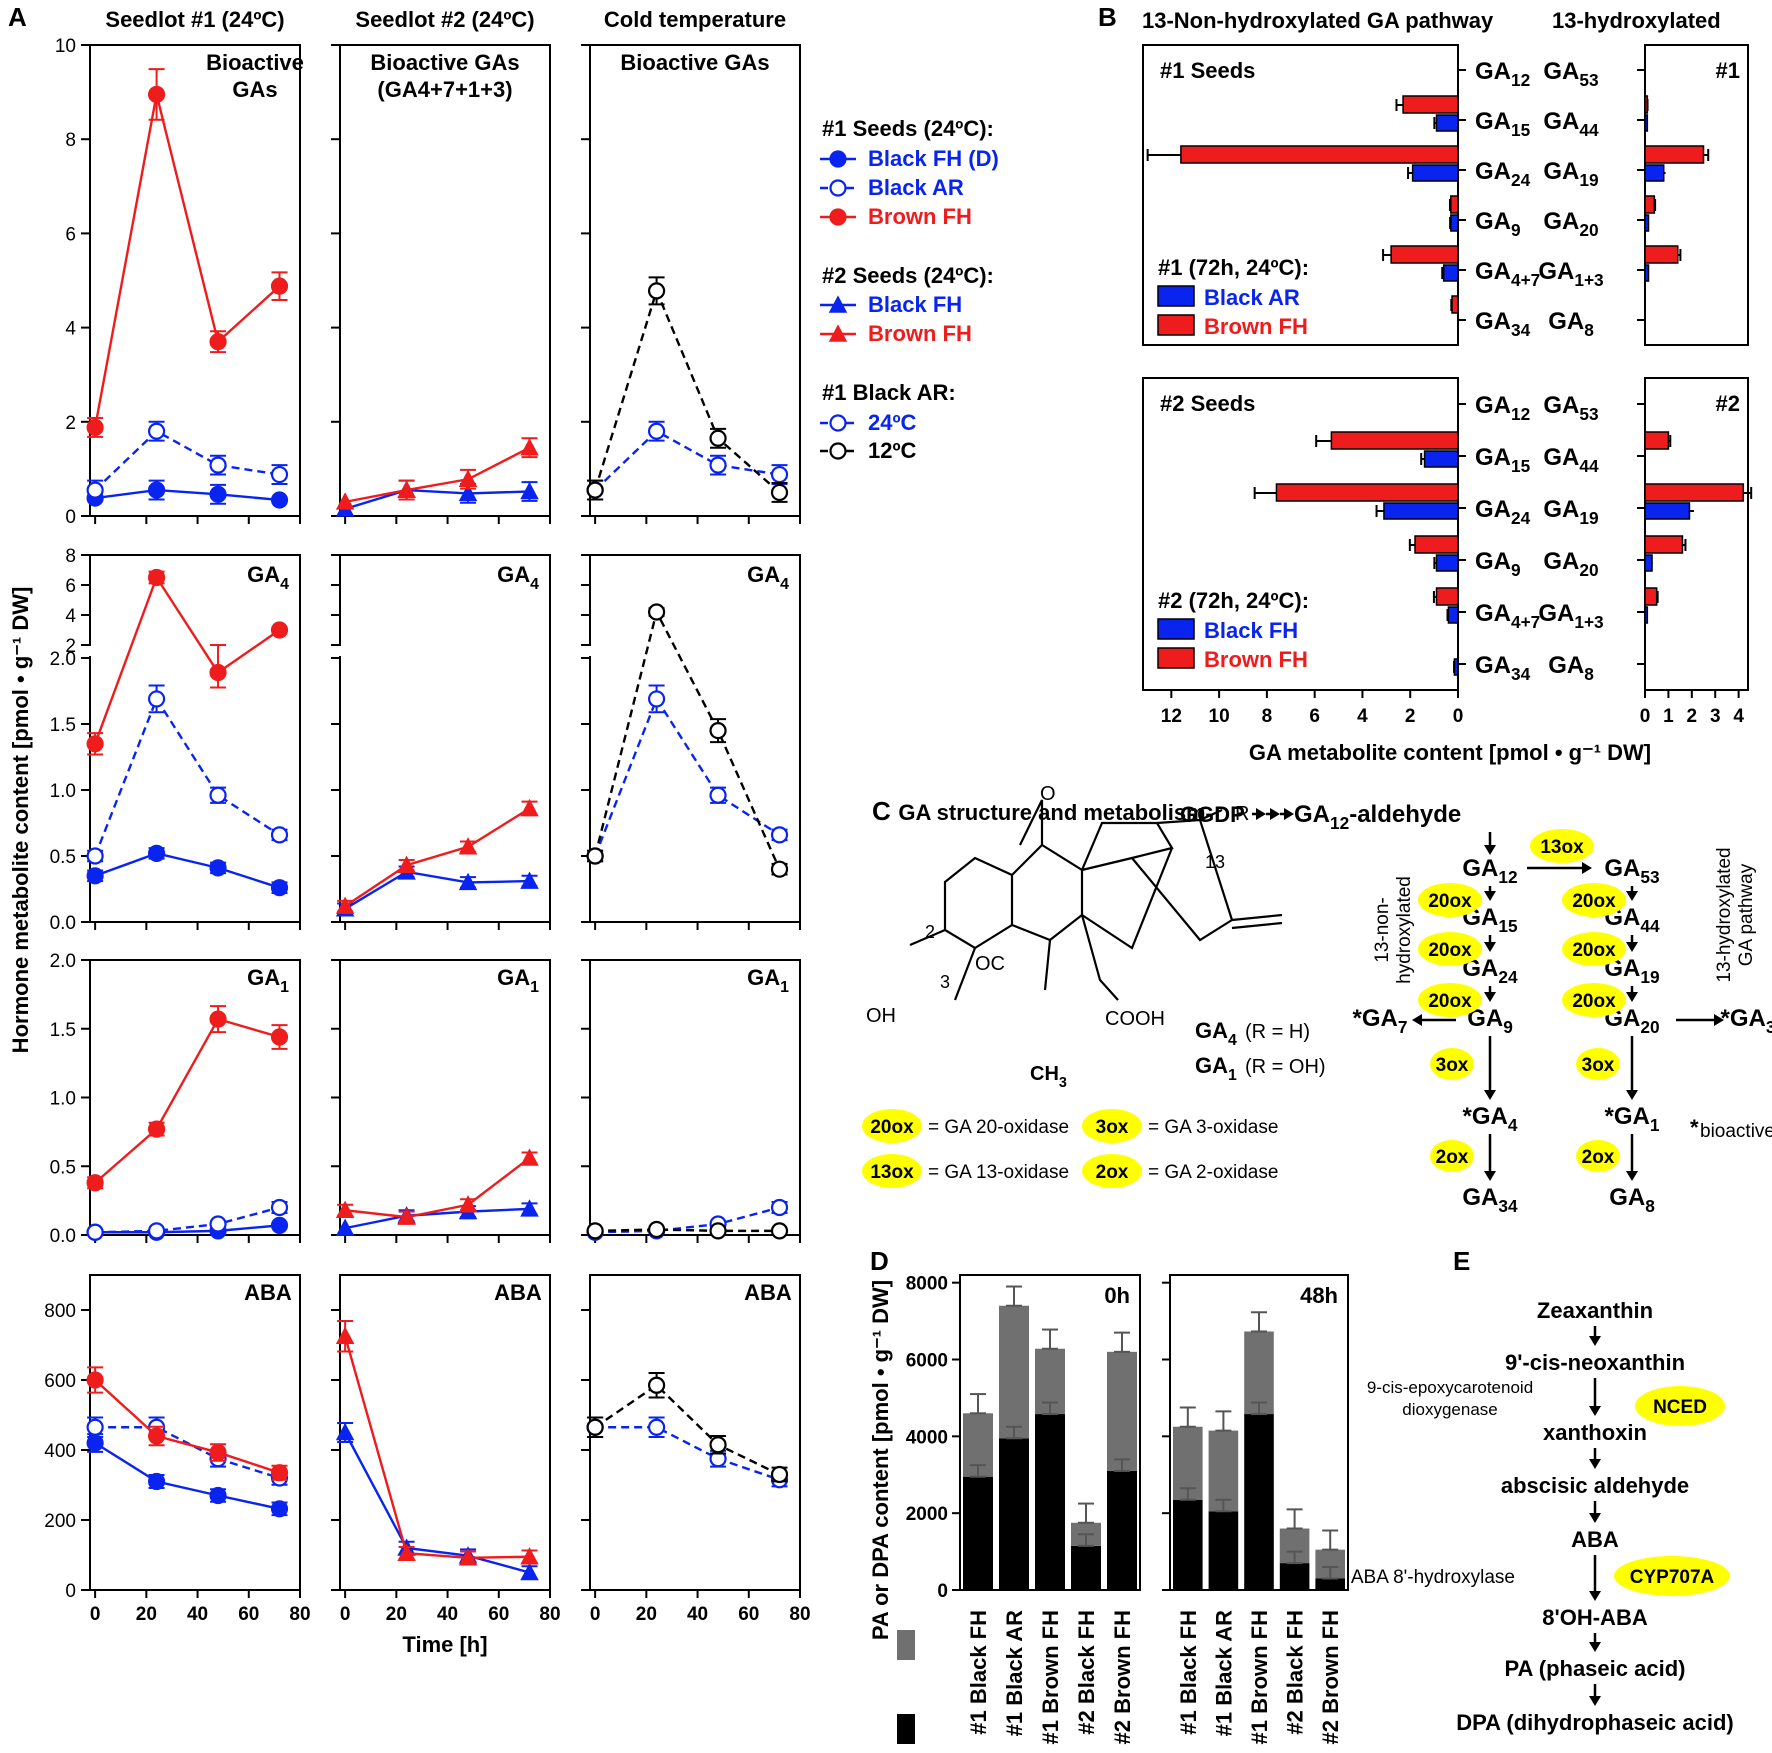  Describe the element at coordinates (1449, 1409) in the screenshot. I see `enzyme-text: dioxygenase` at that location.